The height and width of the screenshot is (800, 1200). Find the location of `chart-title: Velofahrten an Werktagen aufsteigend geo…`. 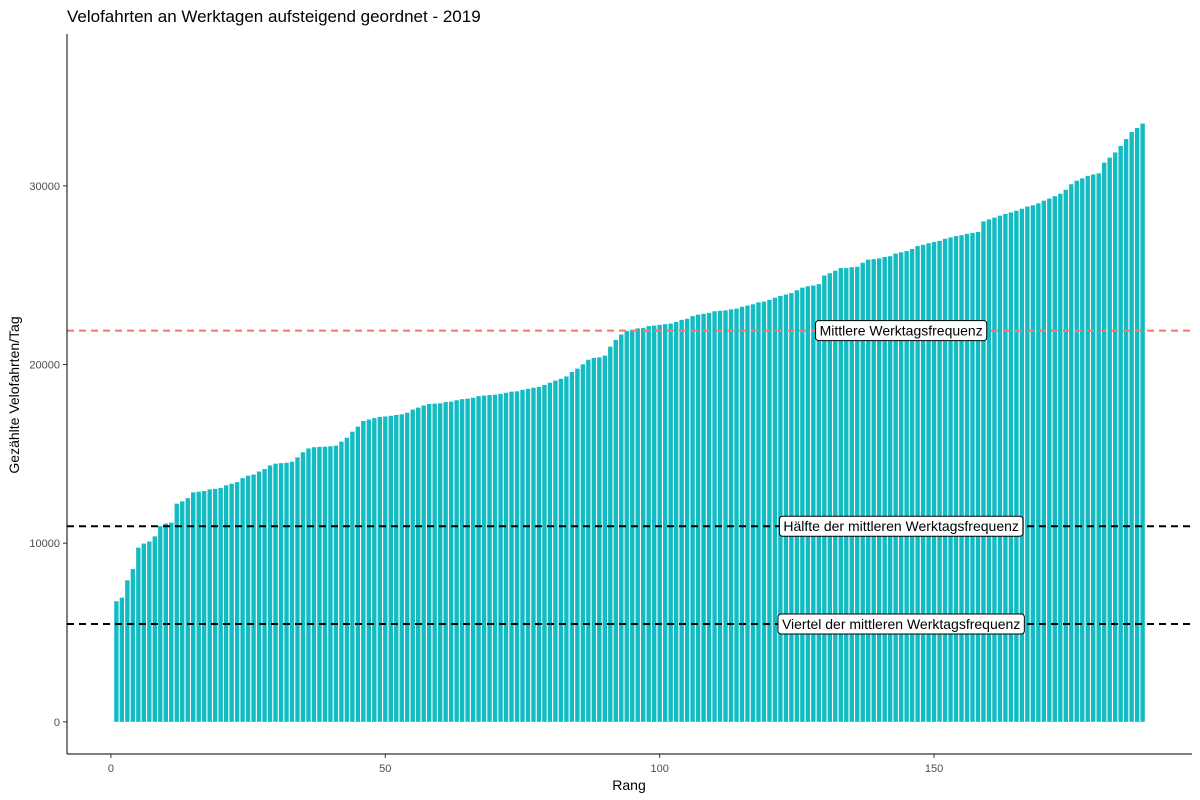

chart-title: Velofahrten an Werktagen aufsteigend geo… is located at coordinates (274, 16).